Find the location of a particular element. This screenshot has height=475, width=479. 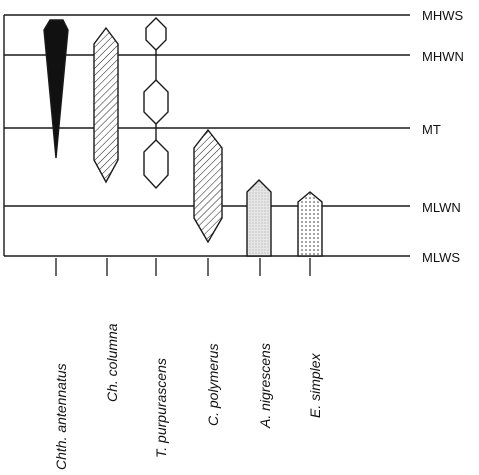

level-label-mt: MT is located at coordinates (431, 129).